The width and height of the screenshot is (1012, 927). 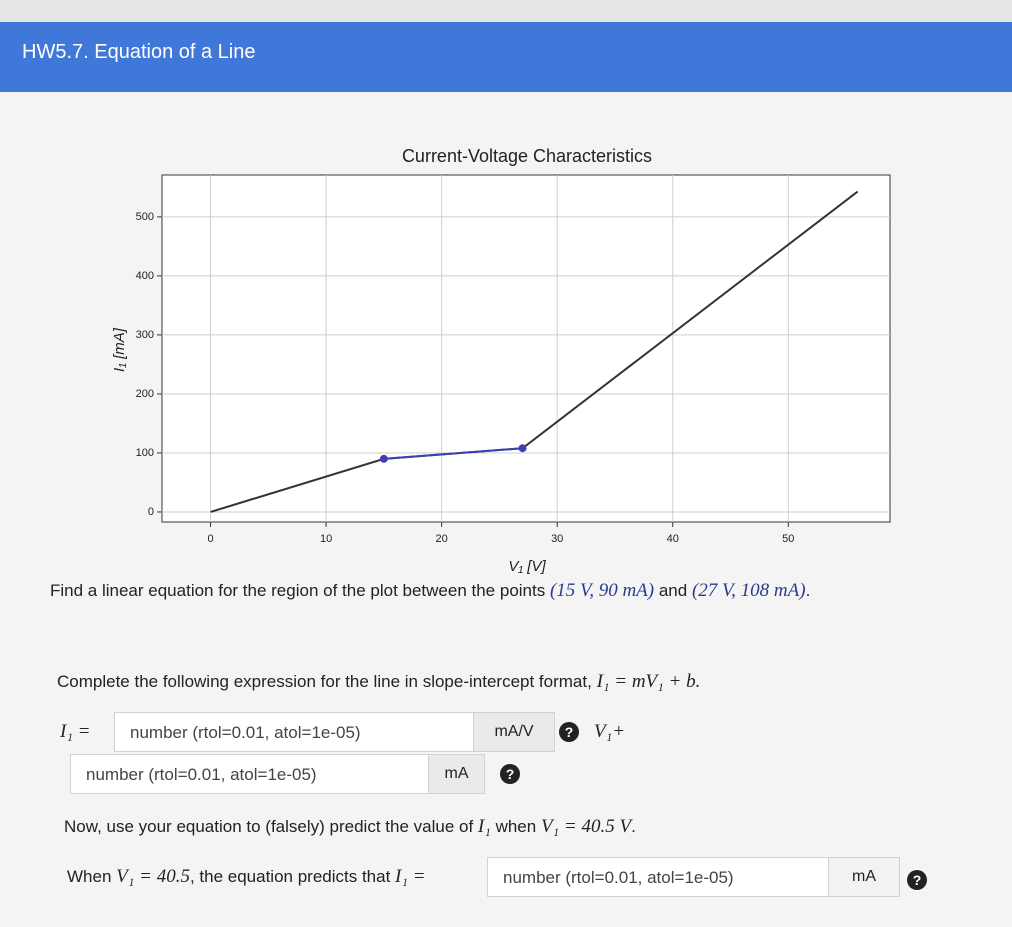 I want to click on intercept-input: number (rtol=0.01, atol=1e-05) mA, so click(x=277, y=774).